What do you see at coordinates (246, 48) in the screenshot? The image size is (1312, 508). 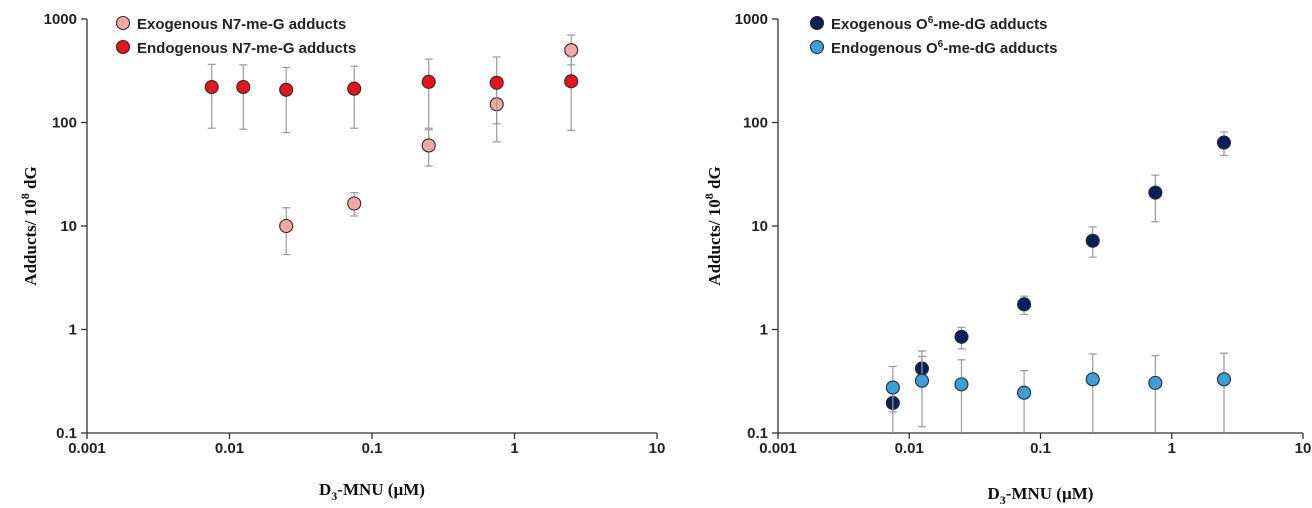 I see `legend-entry: Endogenous N7-me-G adducts` at bounding box center [246, 48].